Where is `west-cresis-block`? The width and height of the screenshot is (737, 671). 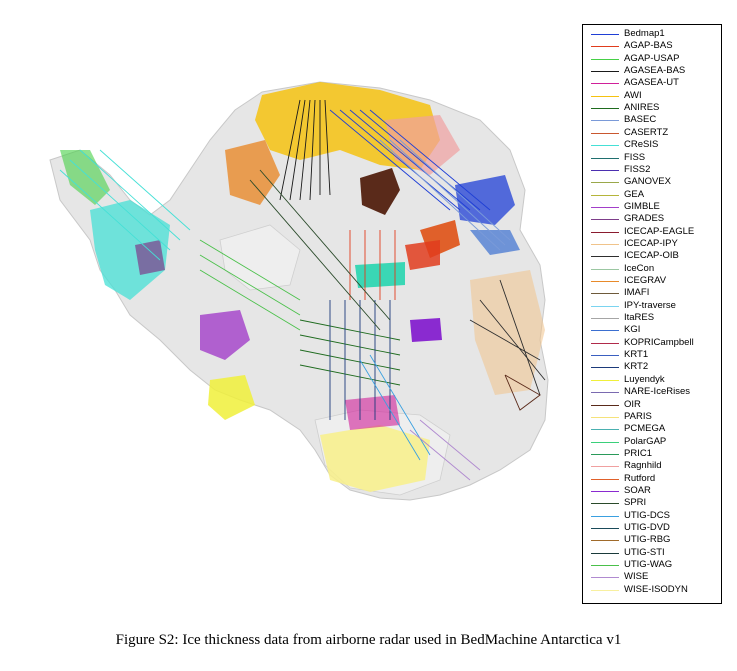 west-cresis-block is located at coordinates (130, 250).